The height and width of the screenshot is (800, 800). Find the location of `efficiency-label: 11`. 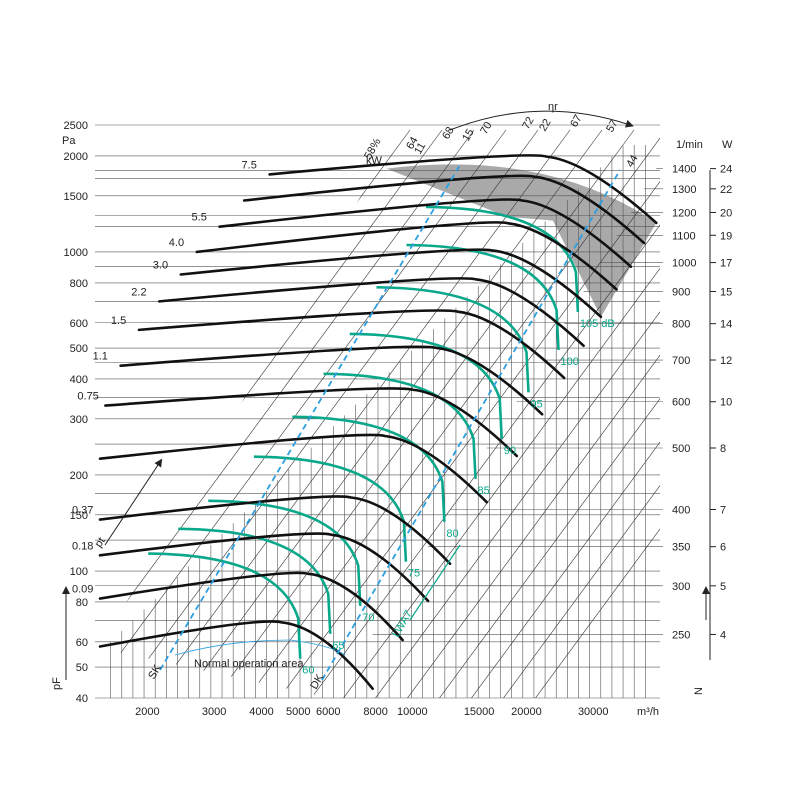

efficiency-label: 11 is located at coordinates (420, 149).